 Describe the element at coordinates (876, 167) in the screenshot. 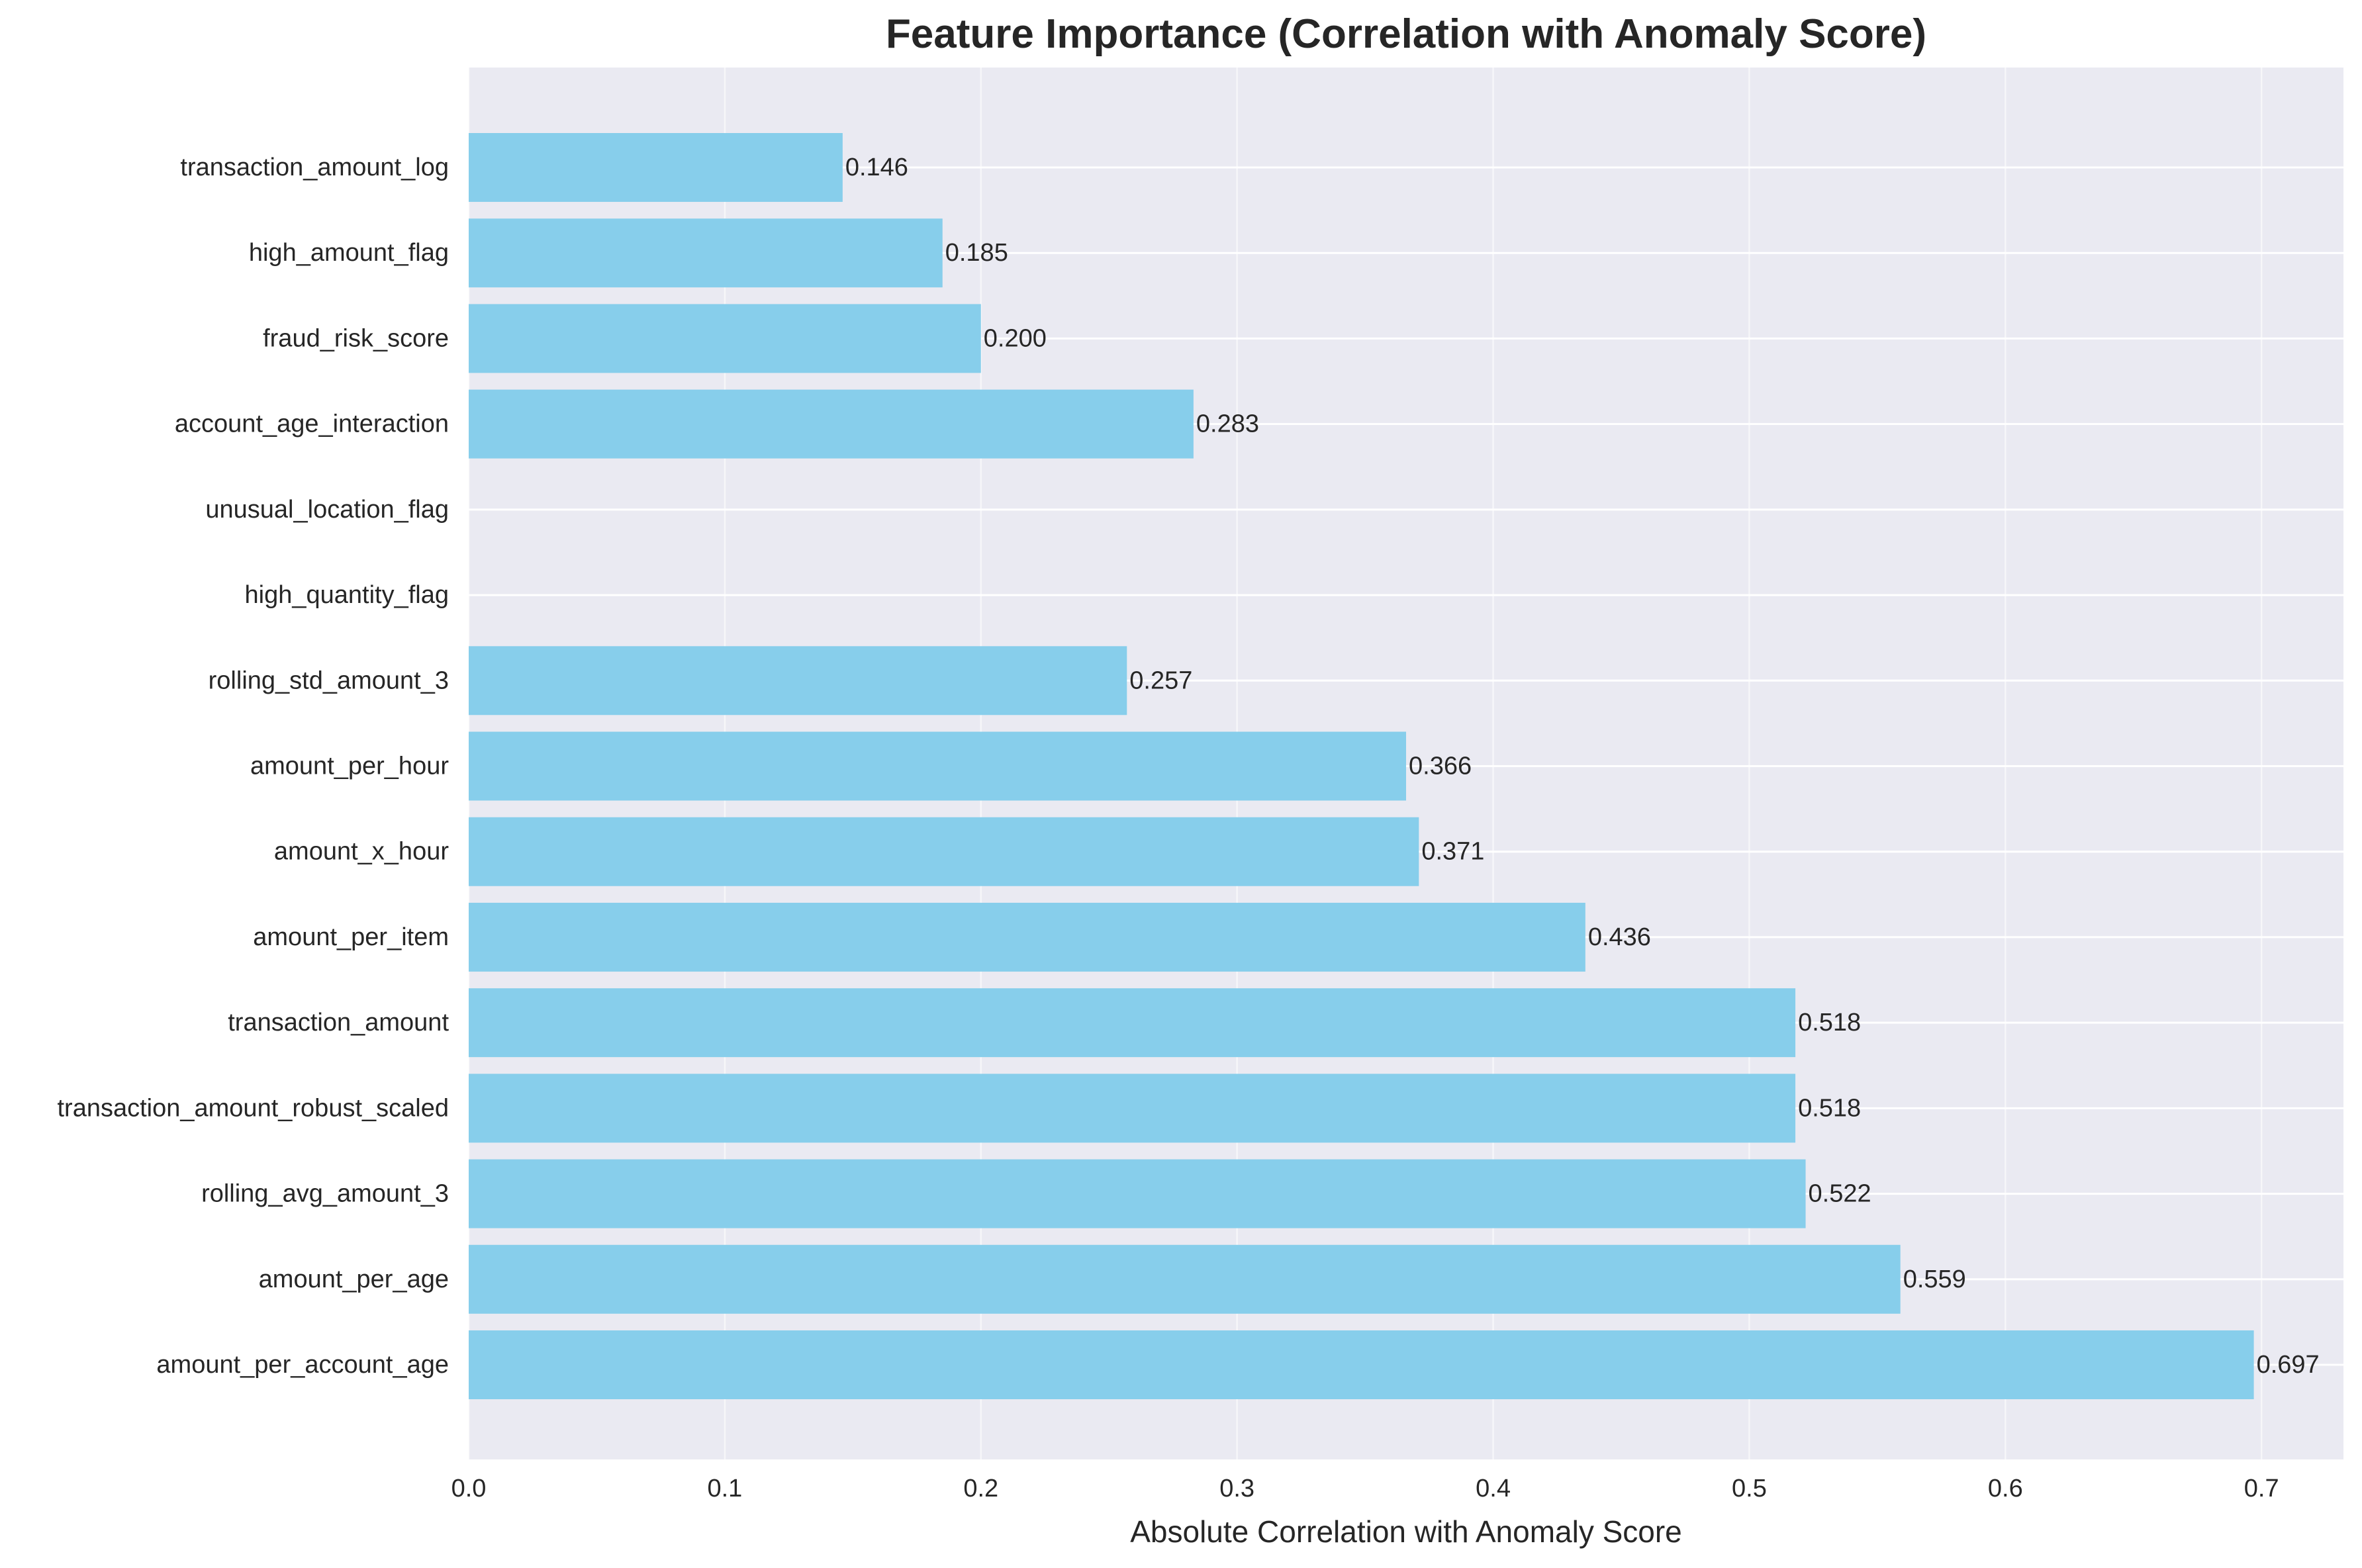

I see `value-label: 0.146` at that location.